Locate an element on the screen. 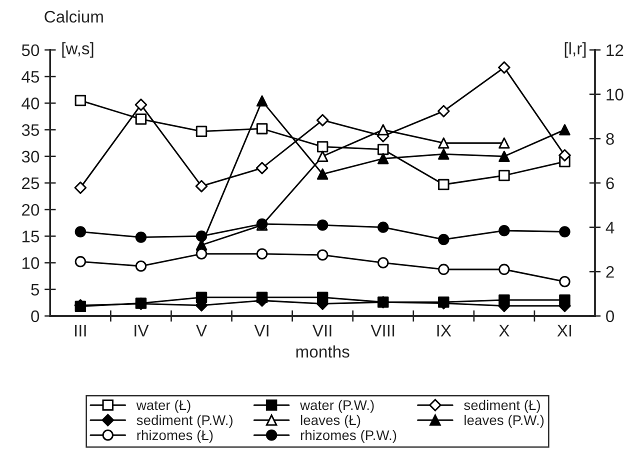  x-tick-label: X is located at coordinates (504, 330).